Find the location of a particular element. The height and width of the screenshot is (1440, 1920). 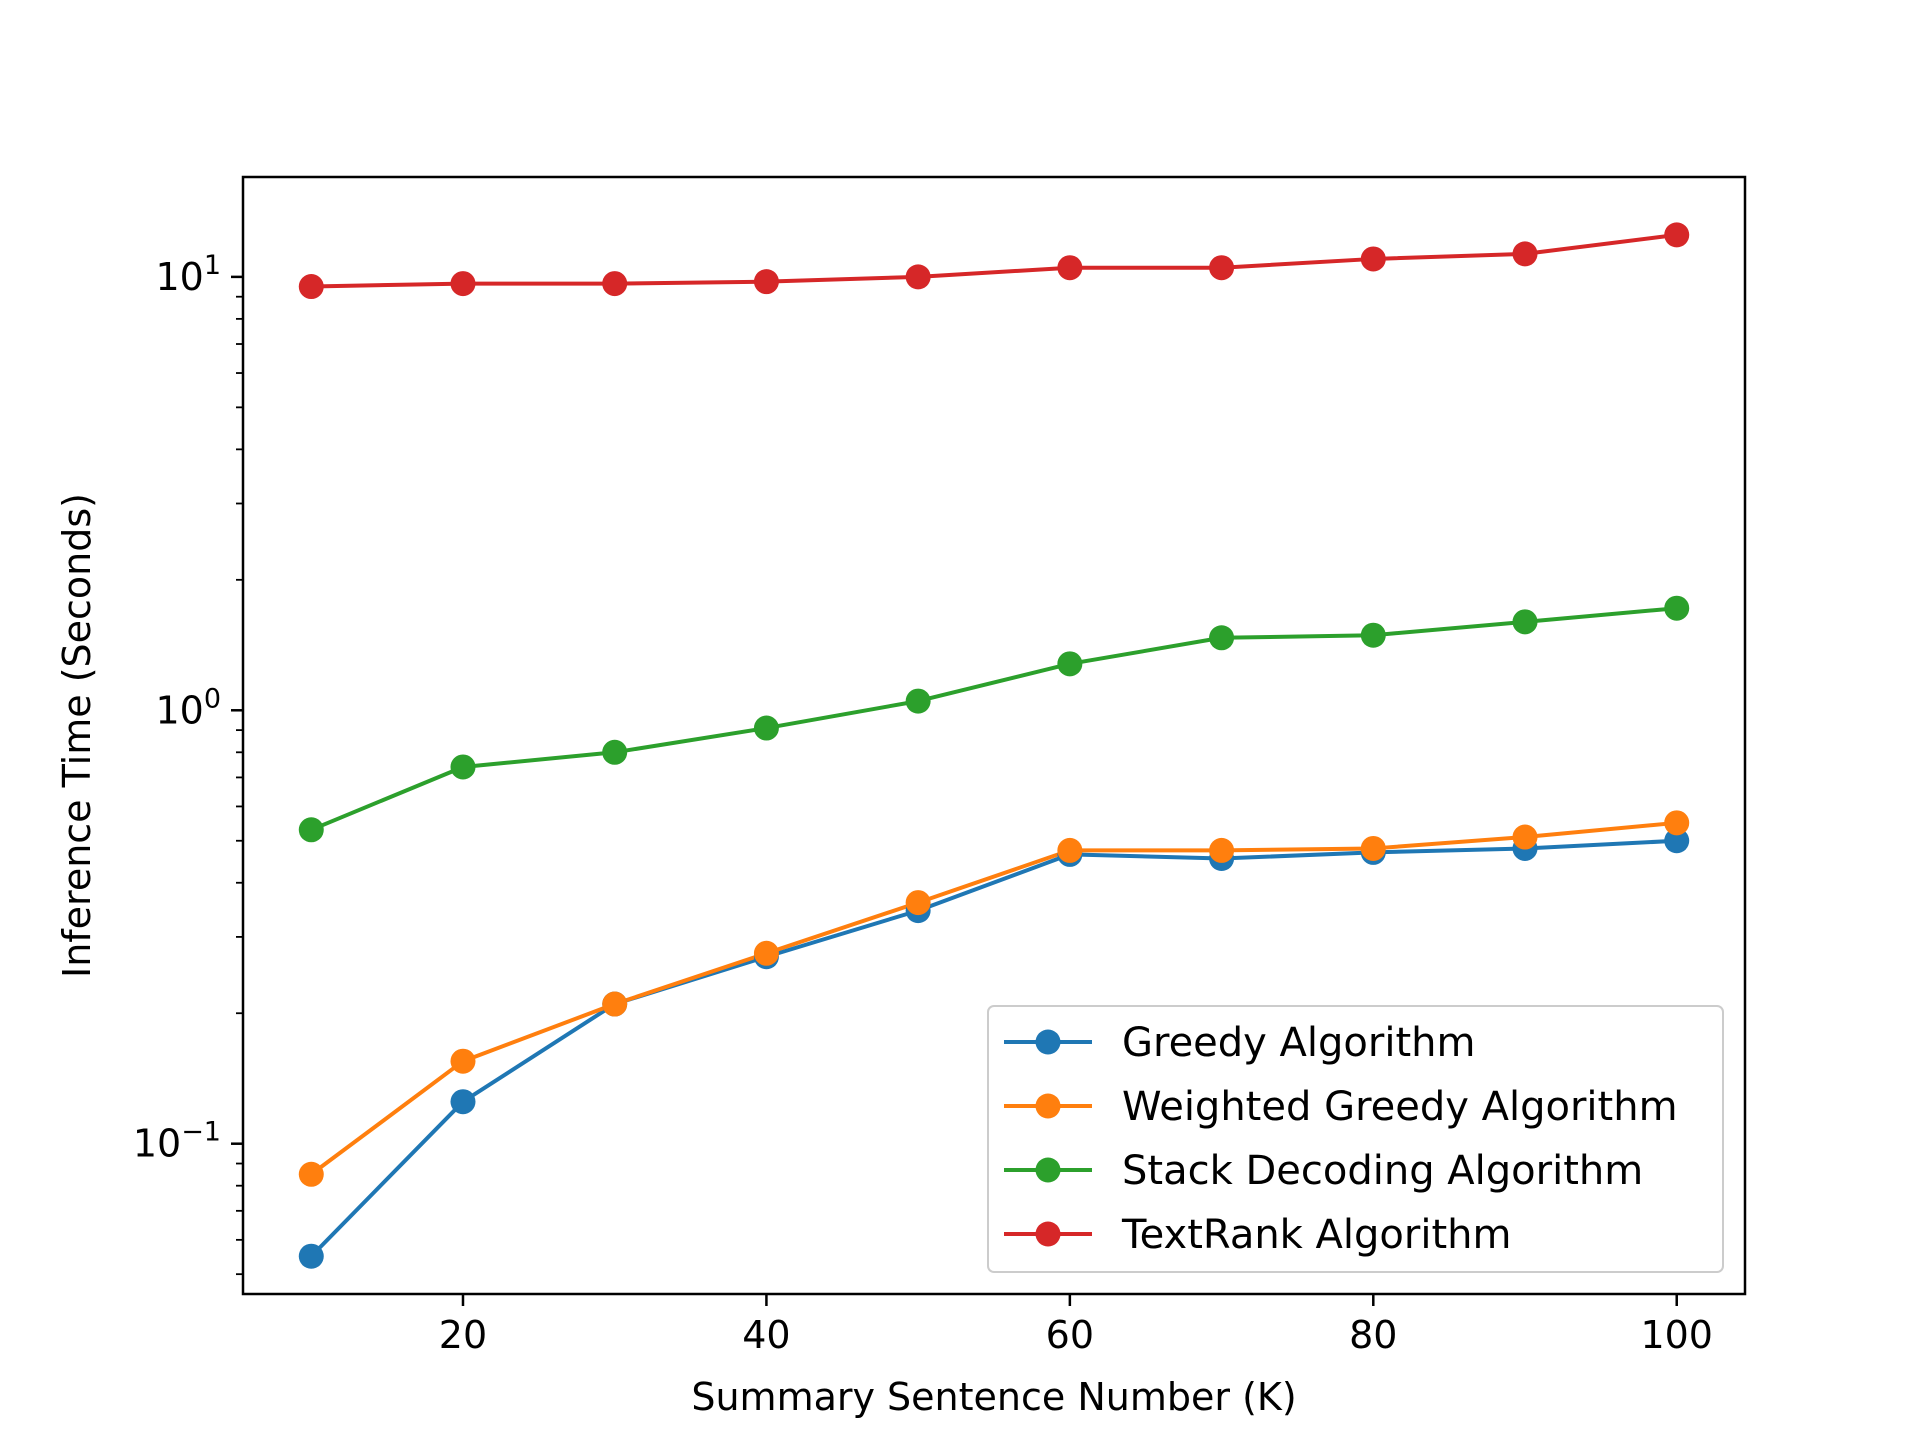

legend-item: Greedy Algorithm is located at coordinates (1239, 1043).